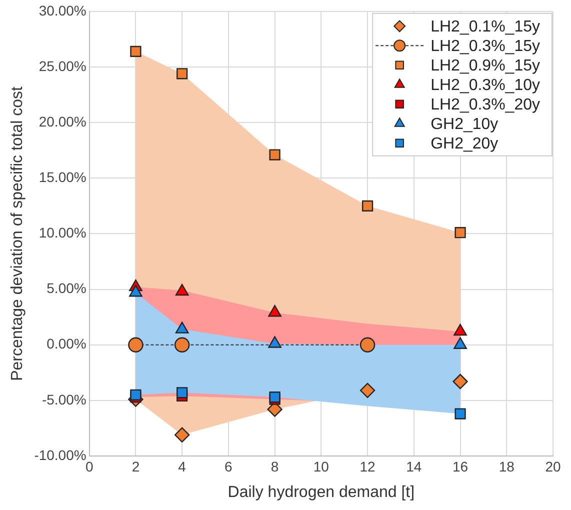  I want to click on y-tick-label: -10.00%, so click(60, 454).